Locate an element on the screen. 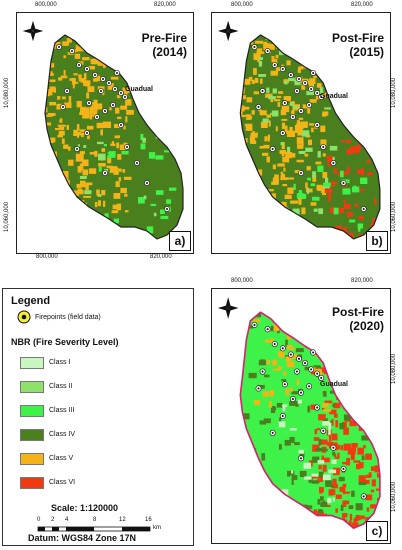  scalebar-tick-16: 16 is located at coordinates (148, 520).